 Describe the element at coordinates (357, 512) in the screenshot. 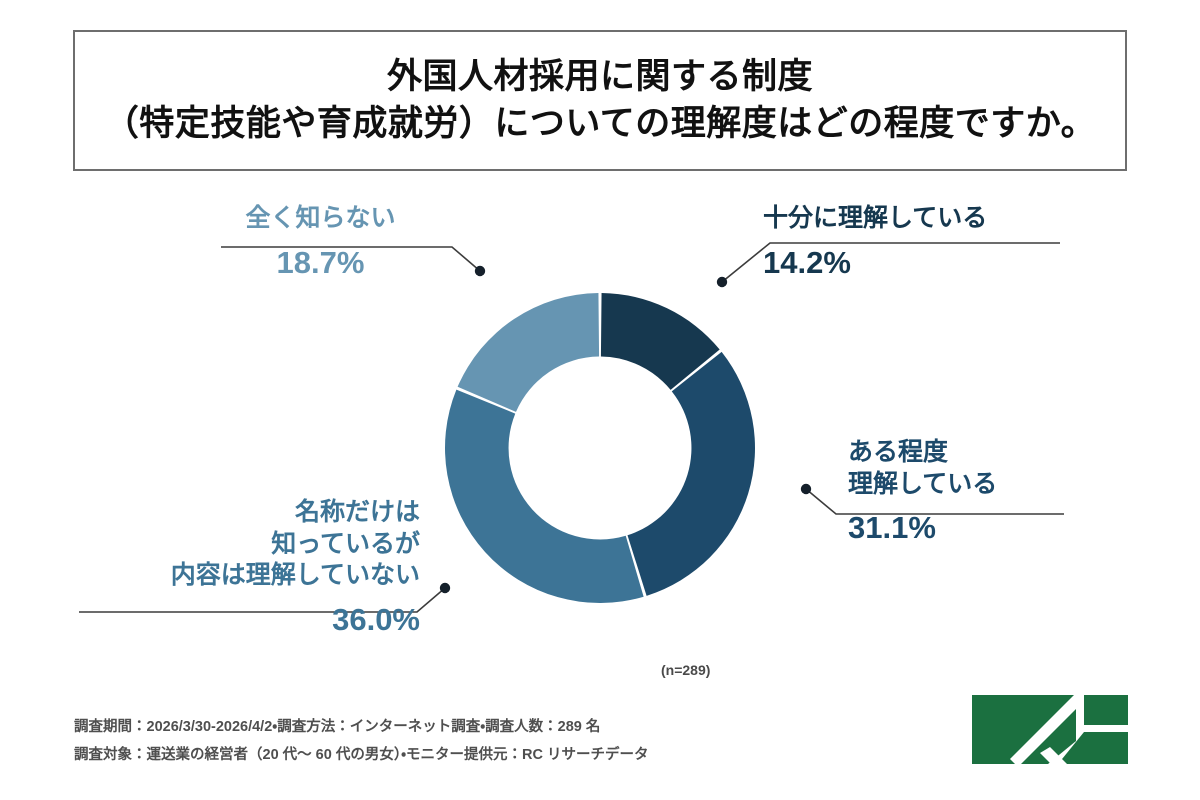

I see `callout-category-2-line-1: 名称だけは` at that location.